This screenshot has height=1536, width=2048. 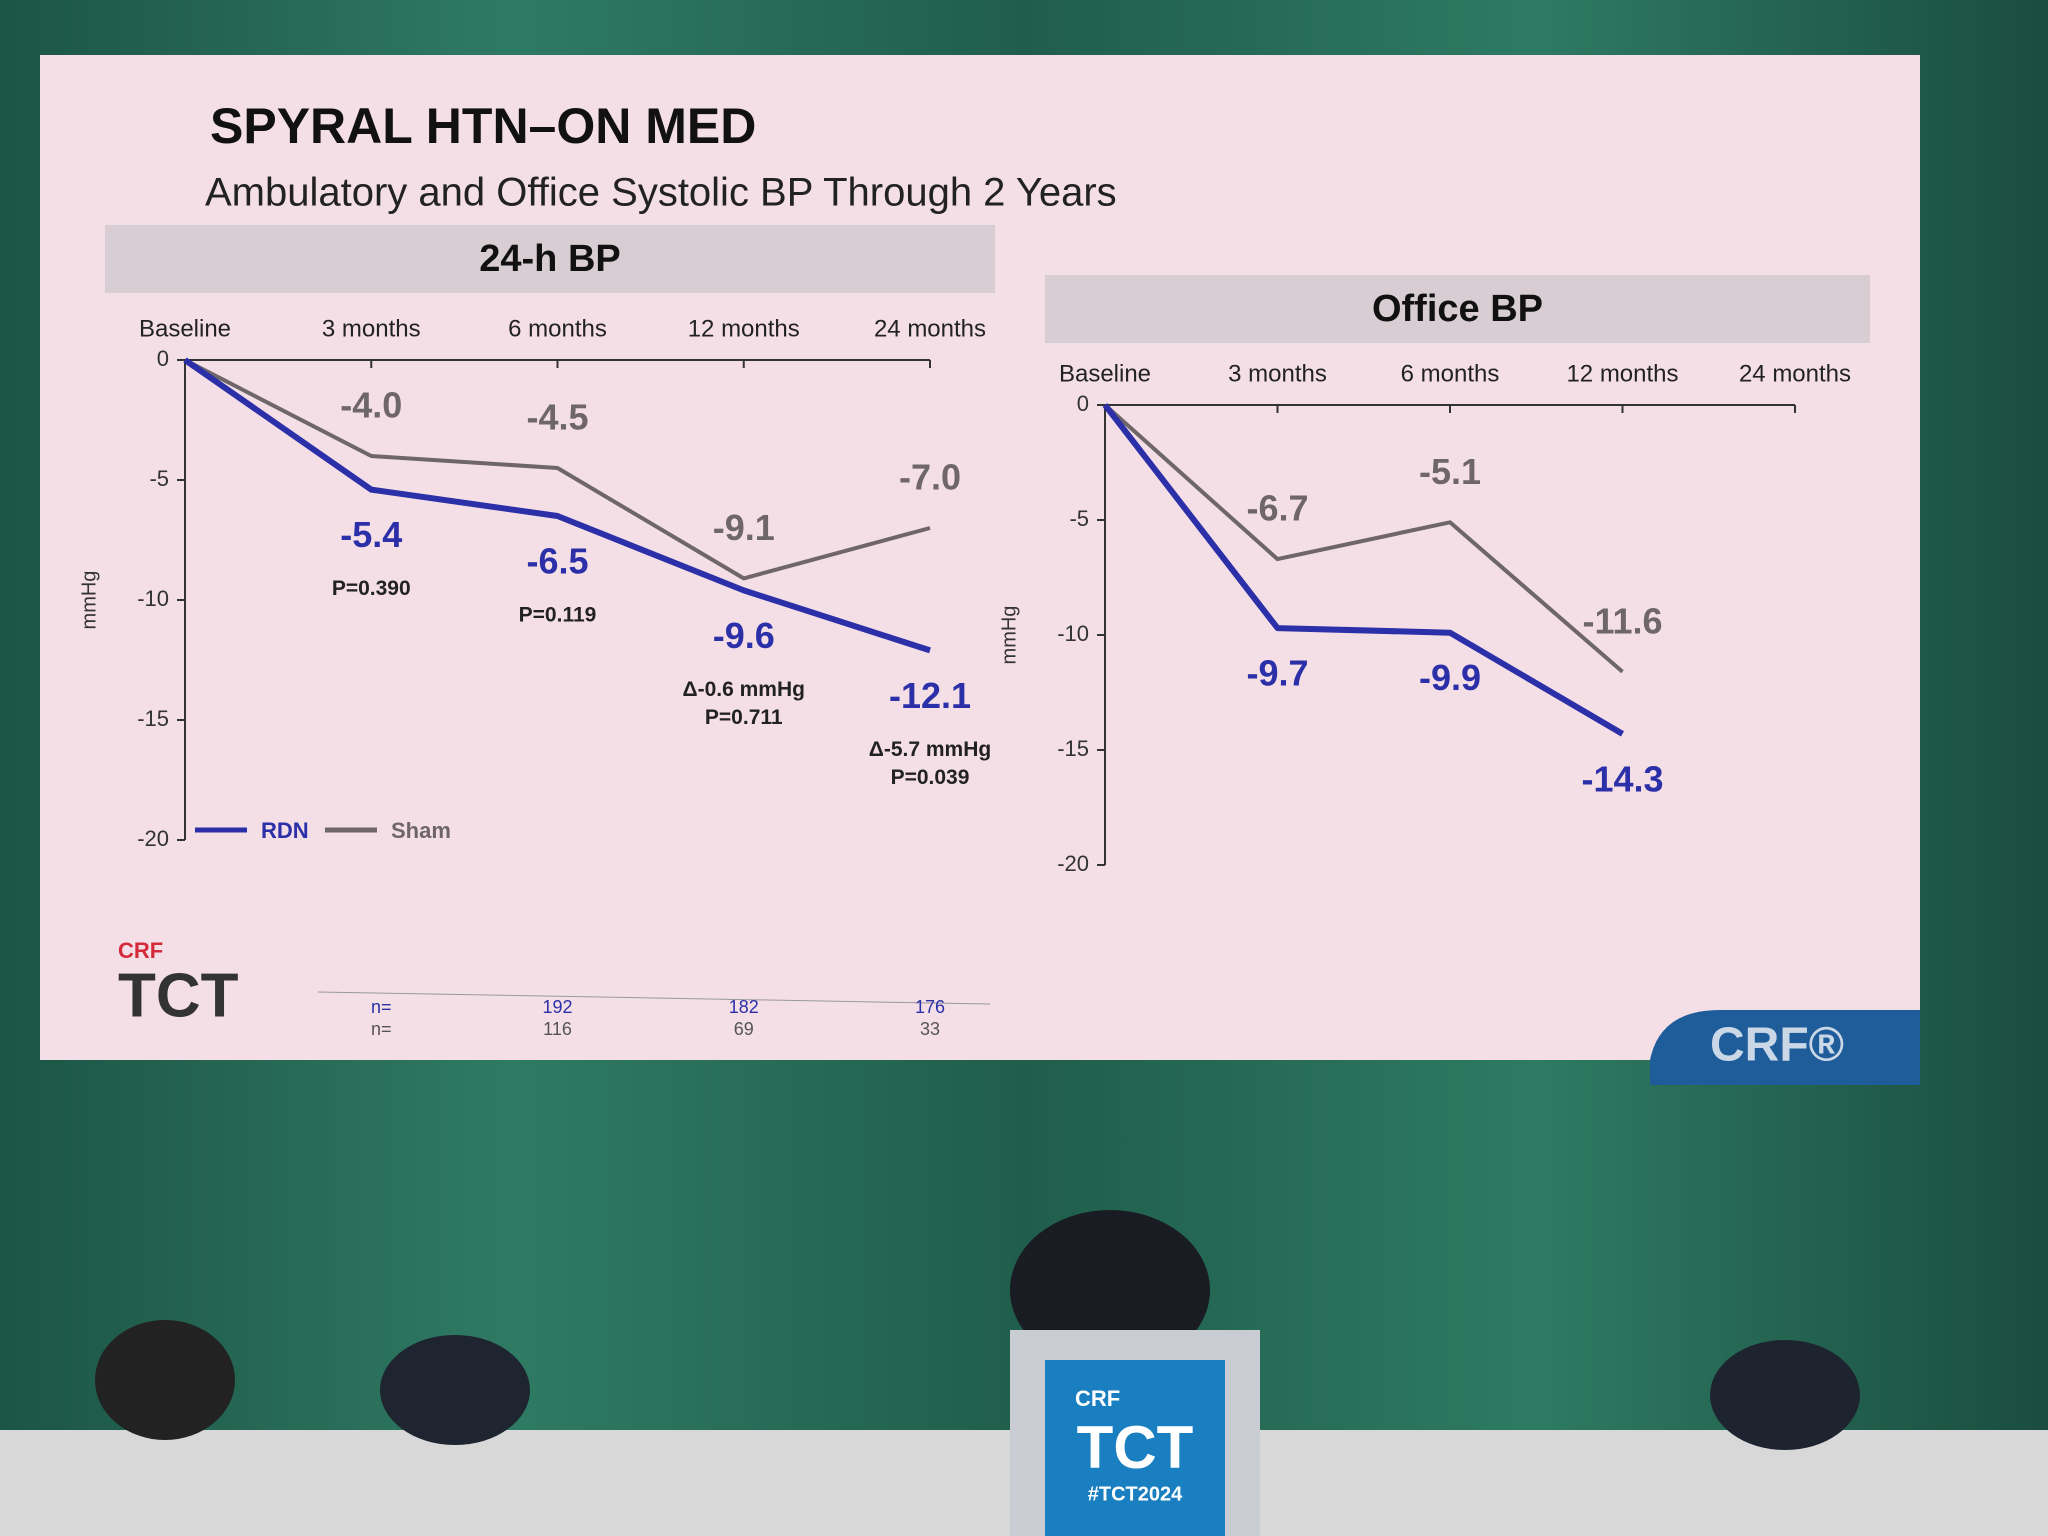 I want to click on data-label: -4.5, so click(x=557, y=417).